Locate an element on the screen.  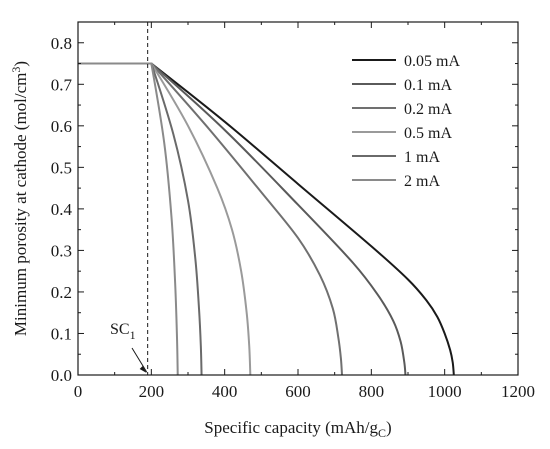
x-tick-label: 1000 is located at coordinates (445, 391).